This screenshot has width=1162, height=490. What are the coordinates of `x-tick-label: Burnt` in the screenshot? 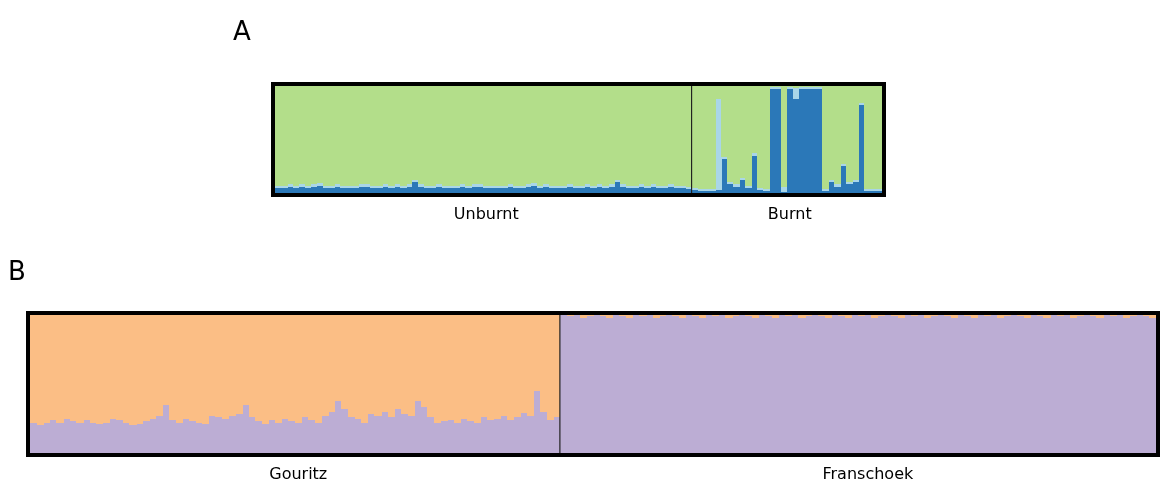 It's located at (789, 213).